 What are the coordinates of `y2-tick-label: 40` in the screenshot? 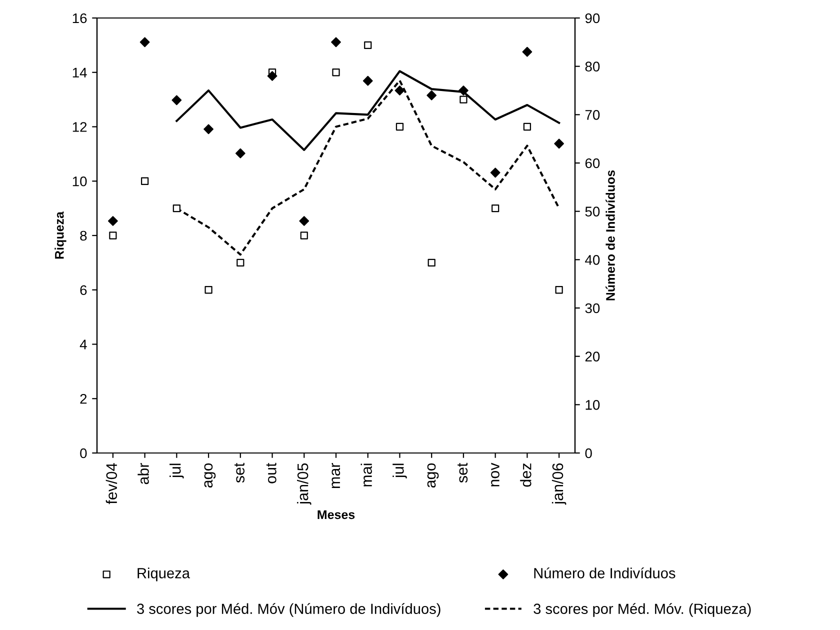 It's located at (592, 260).